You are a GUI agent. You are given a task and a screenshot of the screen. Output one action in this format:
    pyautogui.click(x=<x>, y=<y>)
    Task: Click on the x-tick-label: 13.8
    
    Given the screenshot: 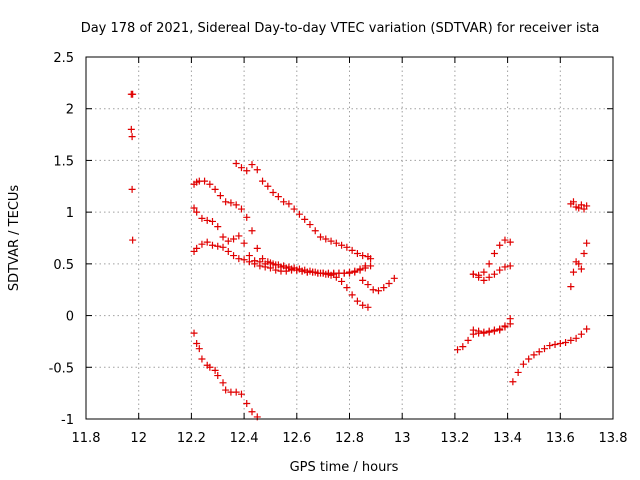 What is the action you would take?
    pyautogui.click(x=613, y=438)
    